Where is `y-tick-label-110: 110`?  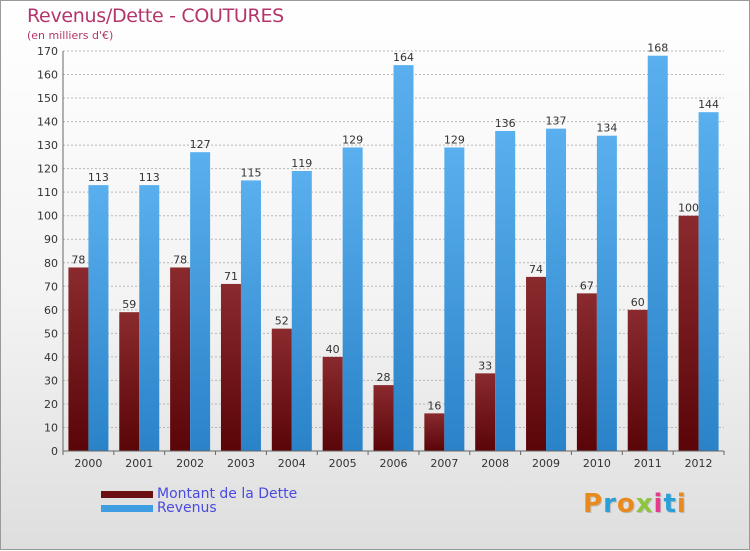 y-tick-label-110: 110 is located at coordinates (47, 192).